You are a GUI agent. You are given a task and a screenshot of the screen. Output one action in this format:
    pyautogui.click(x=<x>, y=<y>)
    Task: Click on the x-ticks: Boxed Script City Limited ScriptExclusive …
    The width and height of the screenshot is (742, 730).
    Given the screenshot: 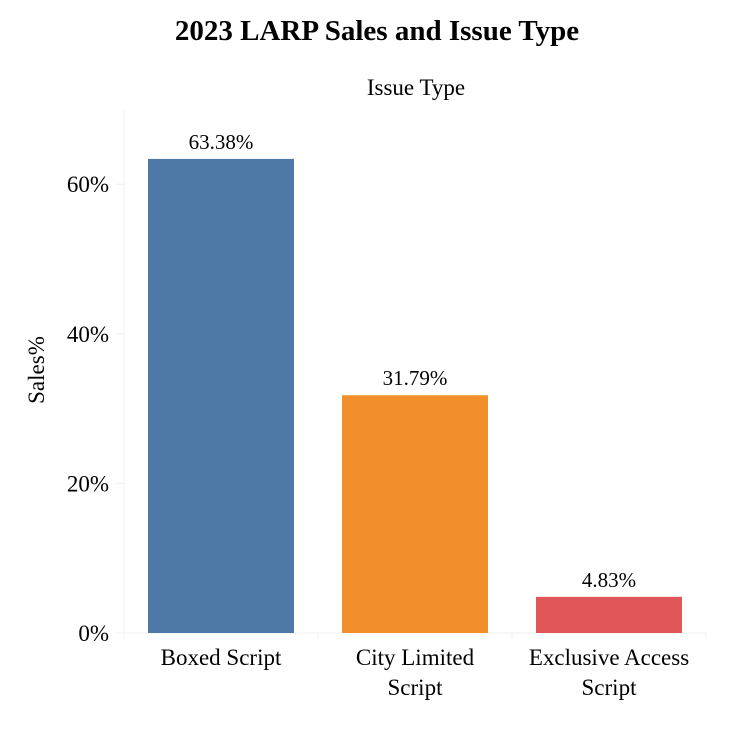 What is the action you would take?
    pyautogui.click(x=425, y=672)
    